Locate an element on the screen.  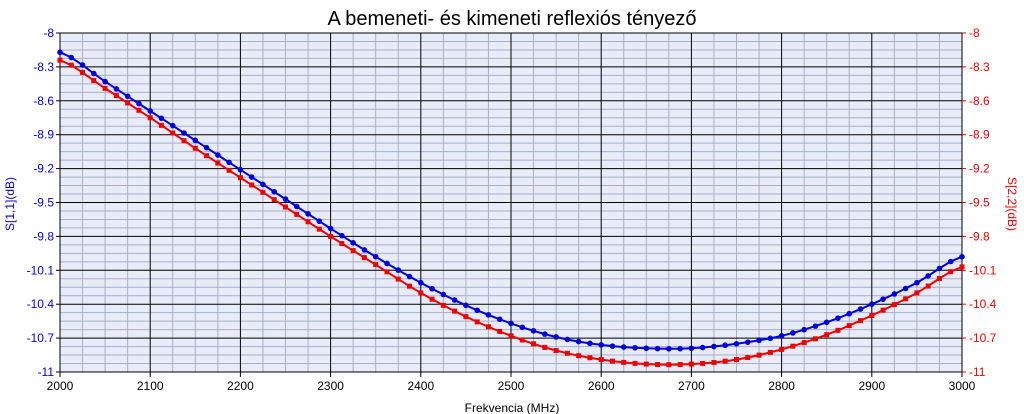
x-tick-label: 2200 is located at coordinates (240, 386).